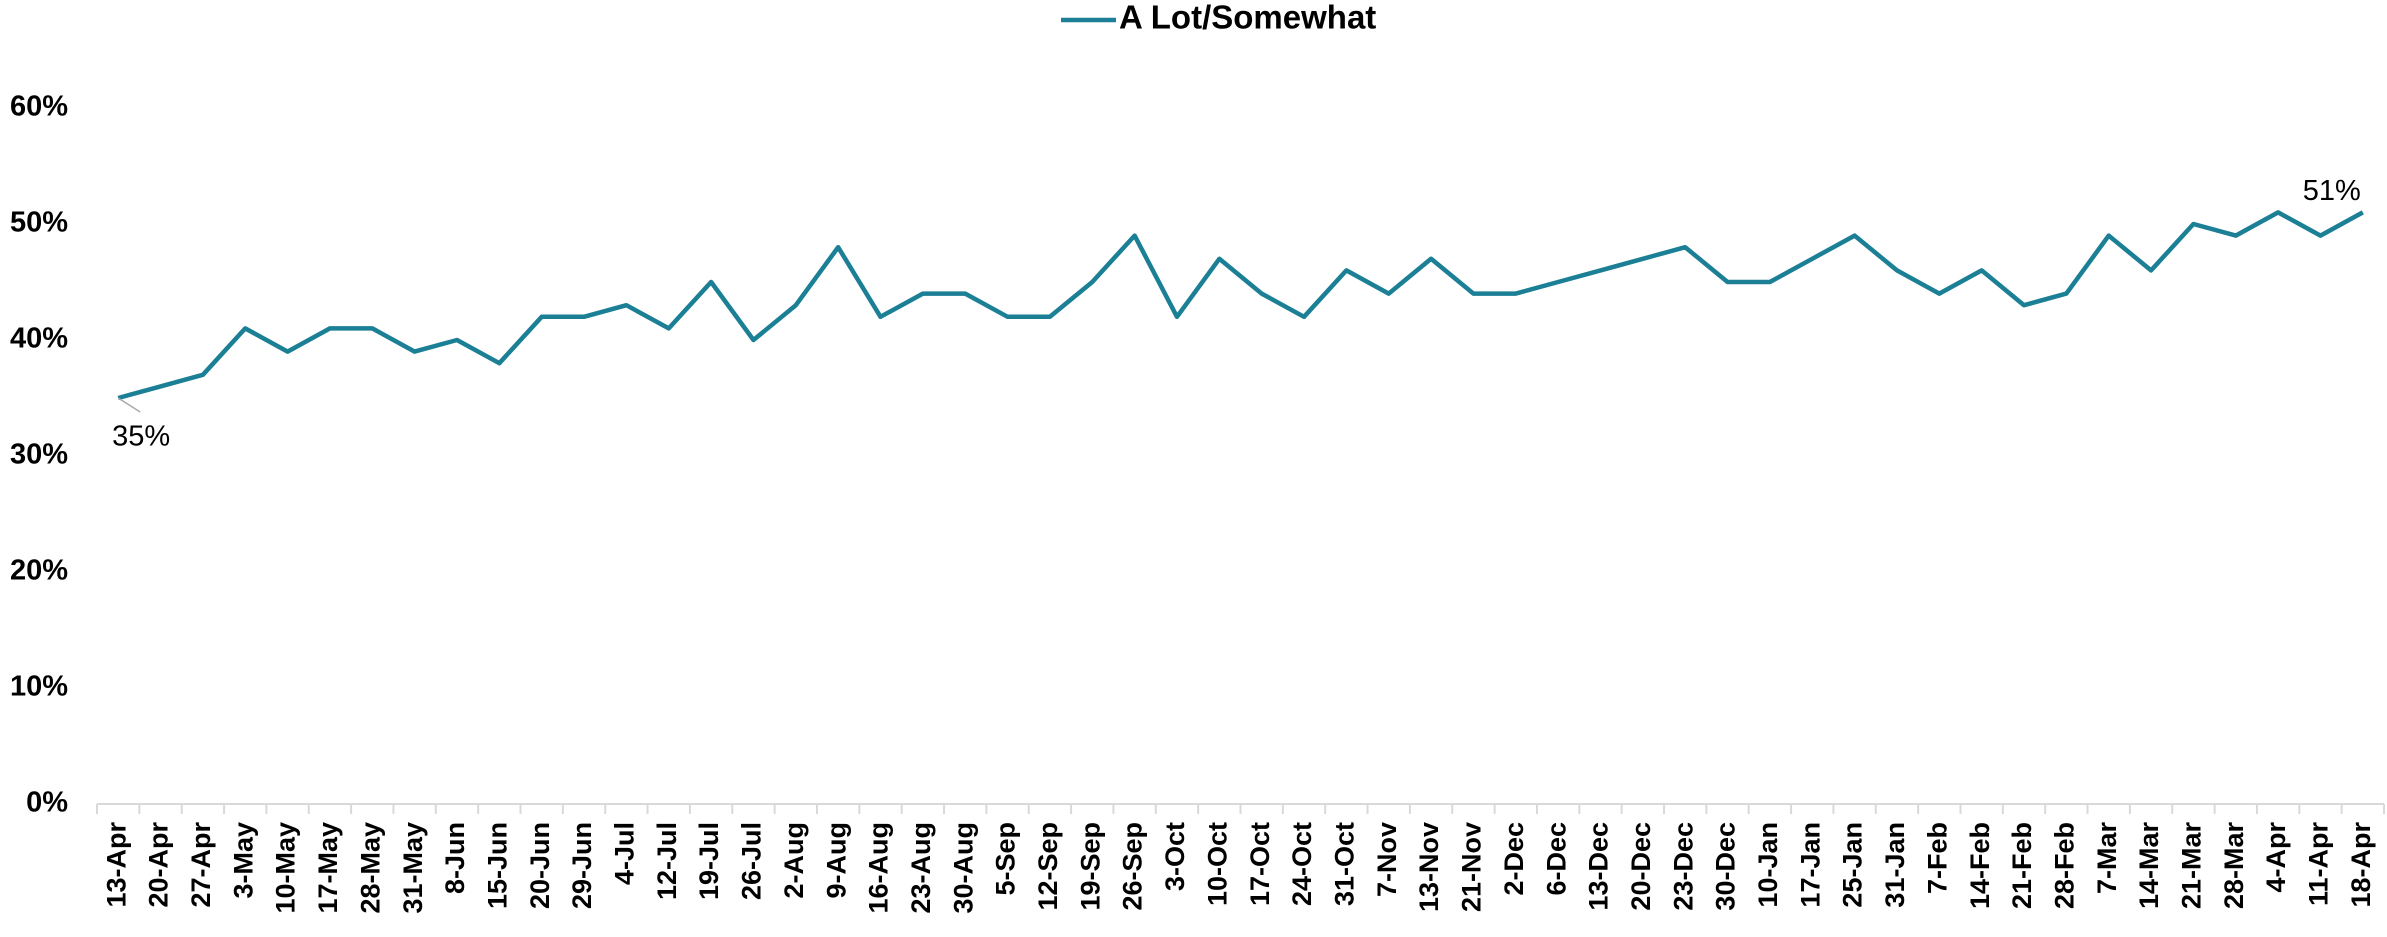 This screenshot has width=2387, height=937. Describe the element at coordinates (709, 861) in the screenshot. I see `x-tick-label: 19-Jul` at that location.